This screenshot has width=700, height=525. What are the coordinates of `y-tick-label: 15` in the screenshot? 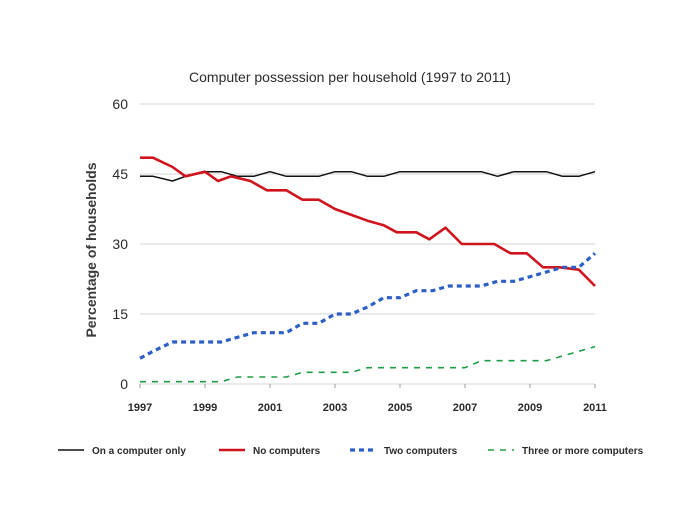 It's located at (120, 314).